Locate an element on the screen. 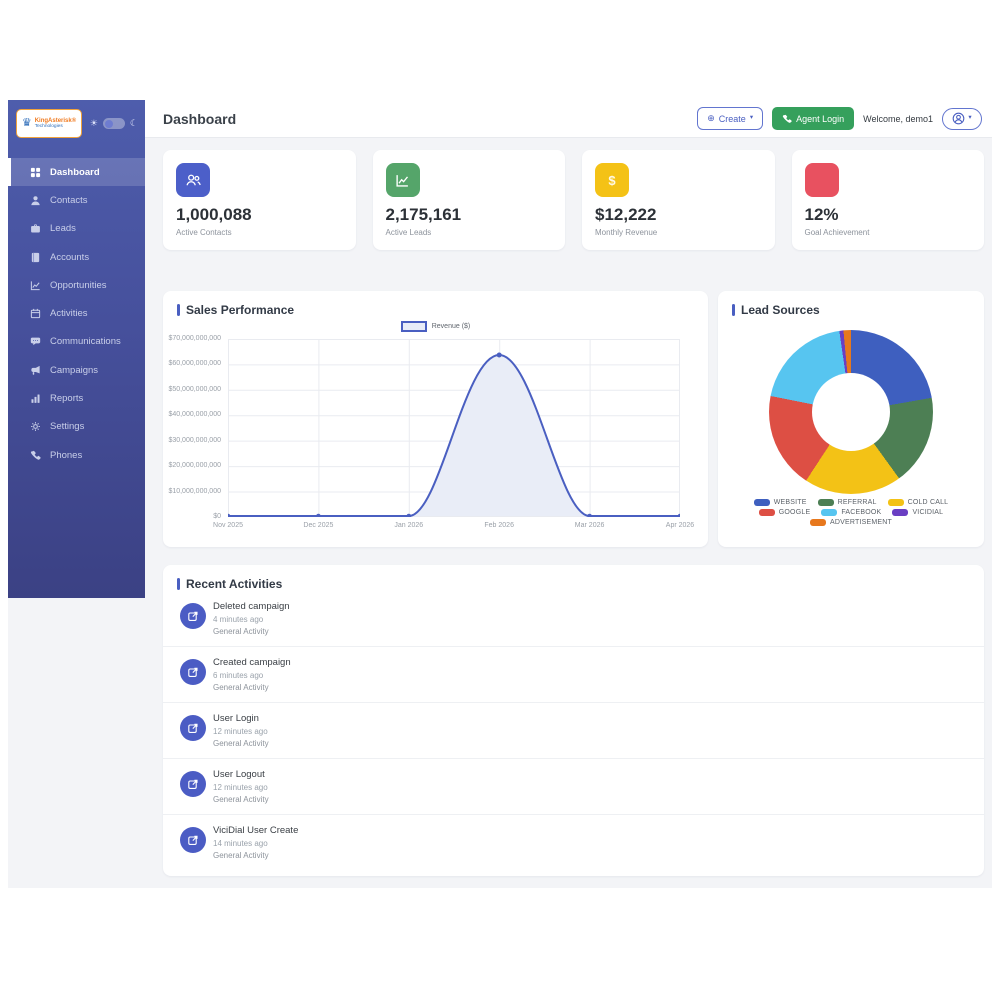 The width and height of the screenshot is (1000, 1000). activity-title: User Logout is located at coordinates (239, 774).